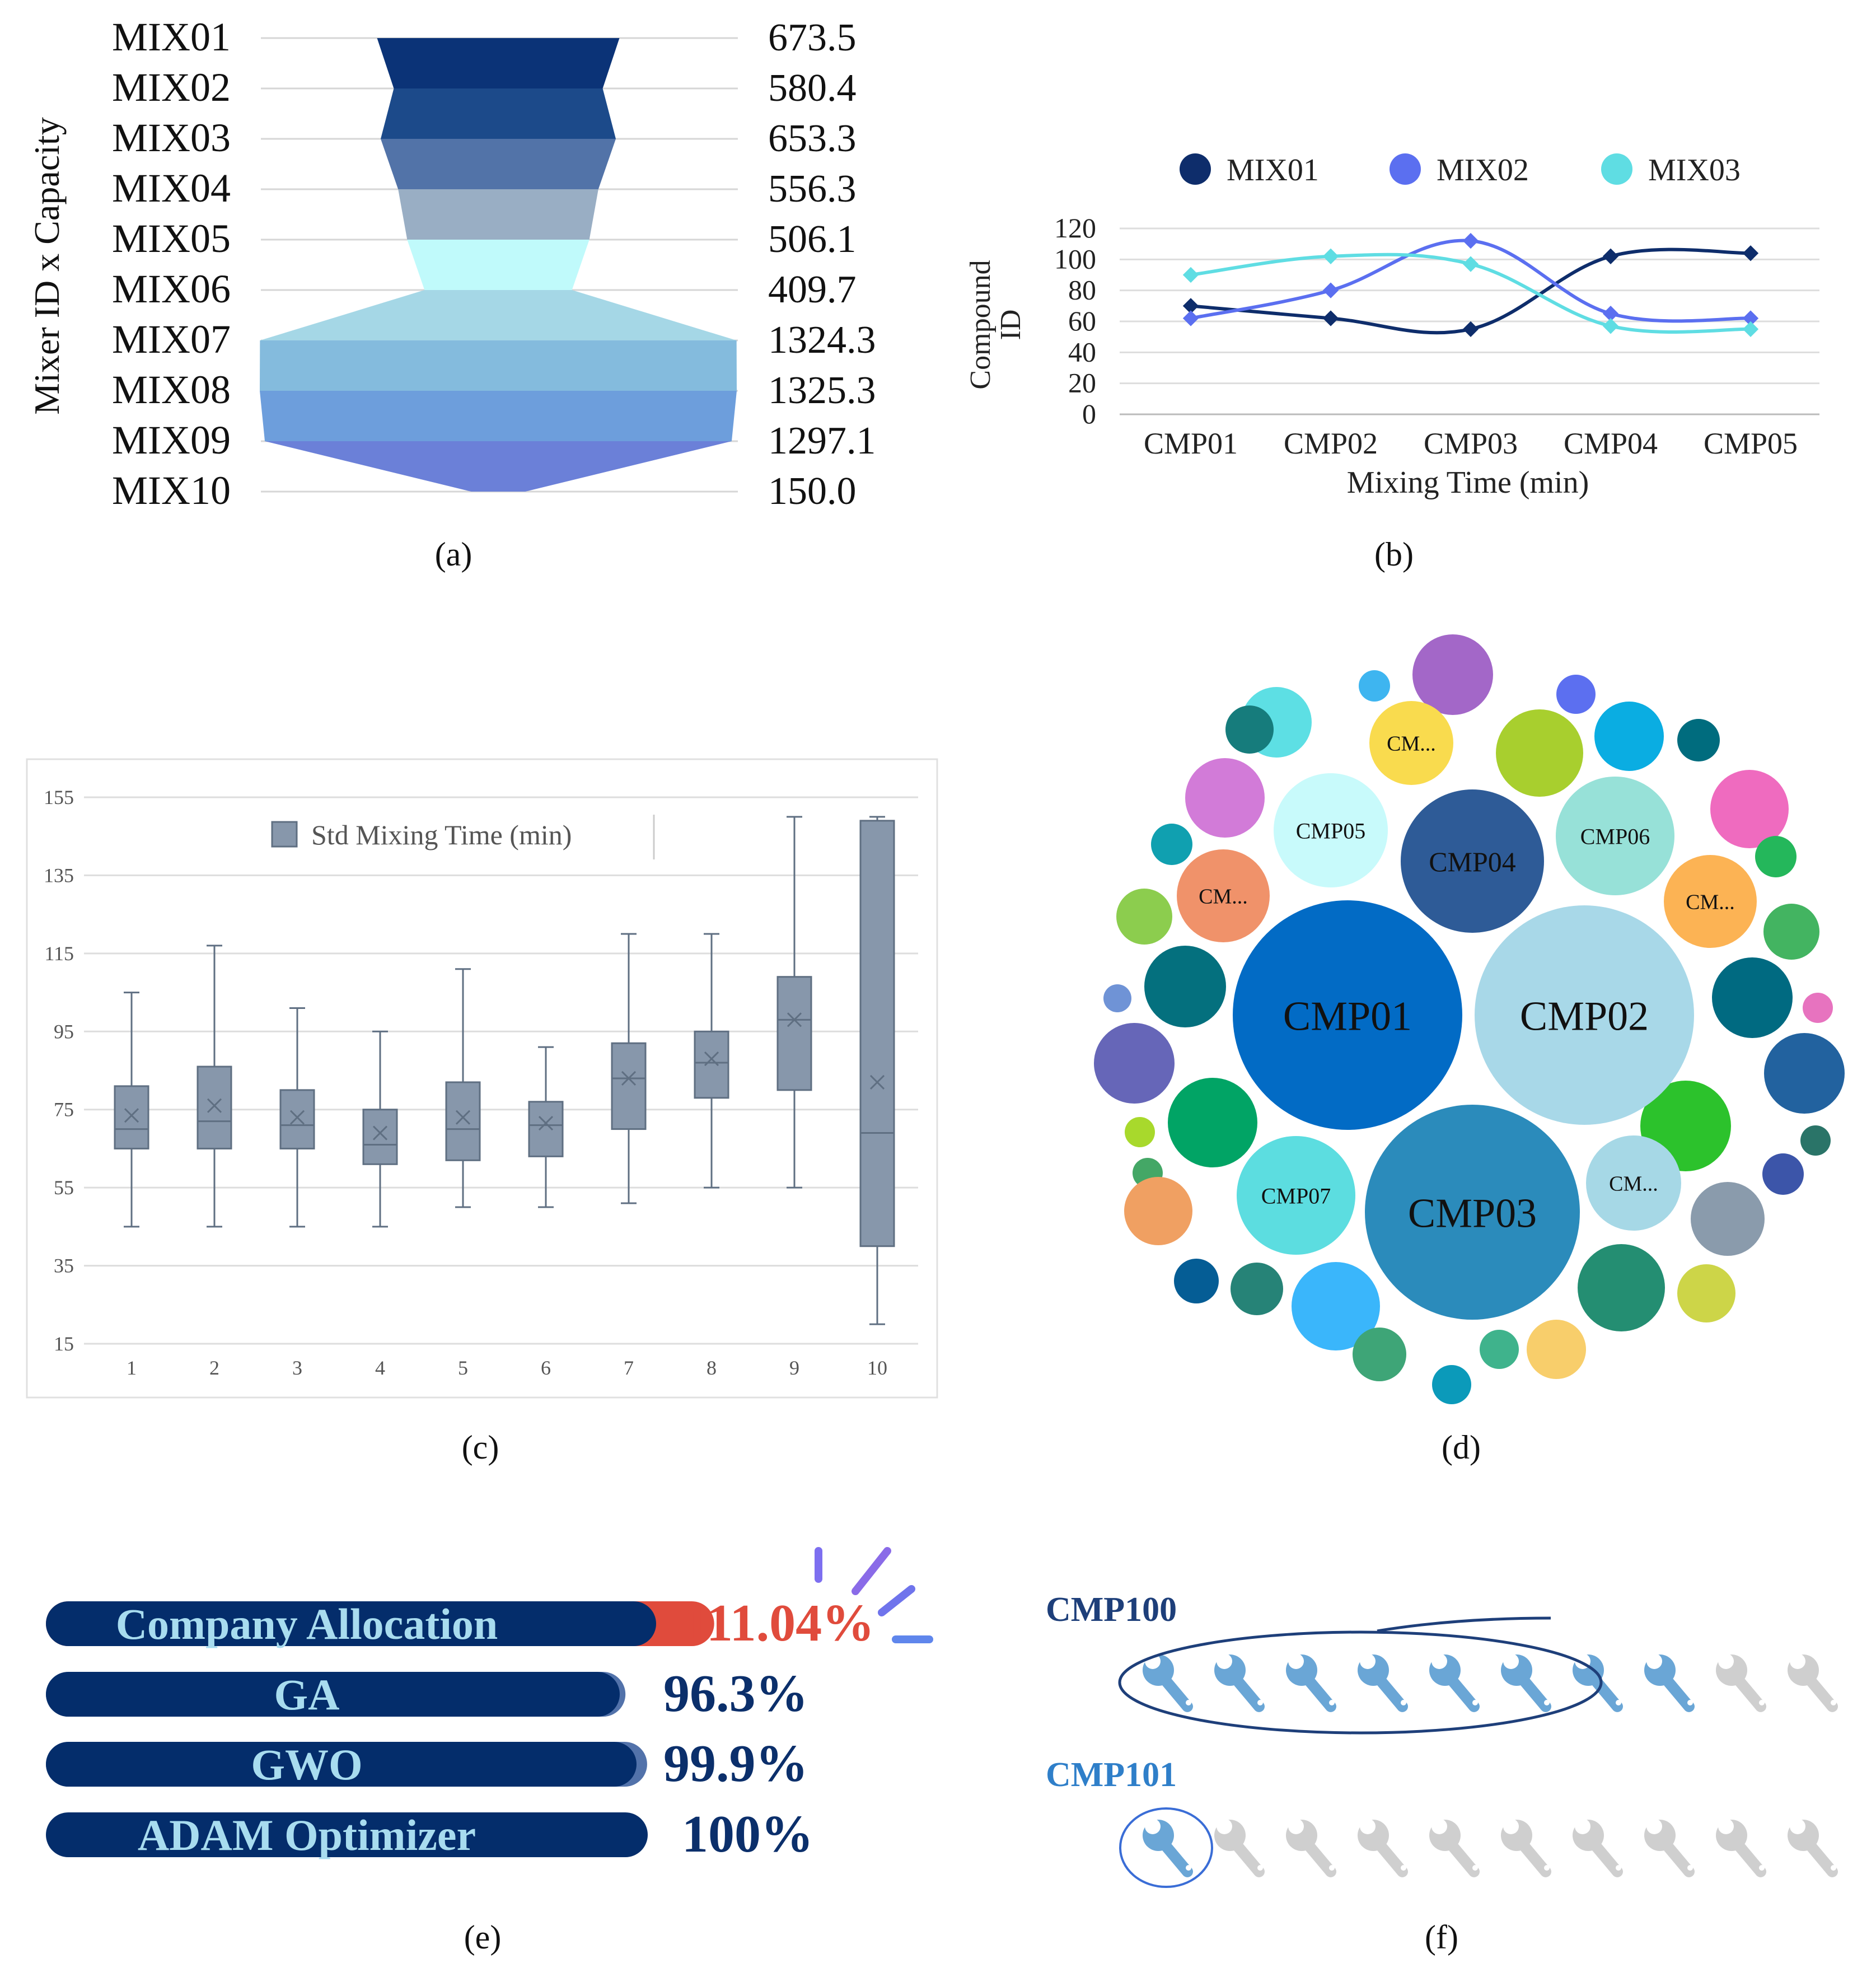  What do you see at coordinates (1011, 325) in the screenshot?
I see `line-y-axis-label-2: ID` at bounding box center [1011, 325].